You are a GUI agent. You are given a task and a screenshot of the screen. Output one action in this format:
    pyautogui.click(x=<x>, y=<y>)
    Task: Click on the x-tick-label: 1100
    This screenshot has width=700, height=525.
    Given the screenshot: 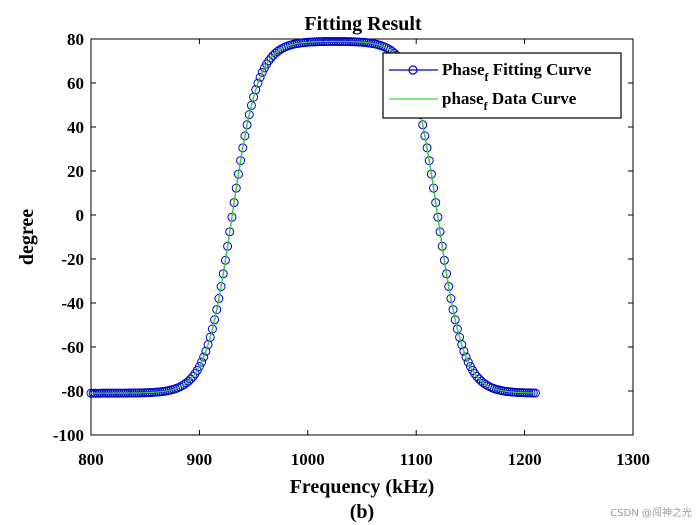 What is the action you would take?
    pyautogui.click(x=416, y=459)
    